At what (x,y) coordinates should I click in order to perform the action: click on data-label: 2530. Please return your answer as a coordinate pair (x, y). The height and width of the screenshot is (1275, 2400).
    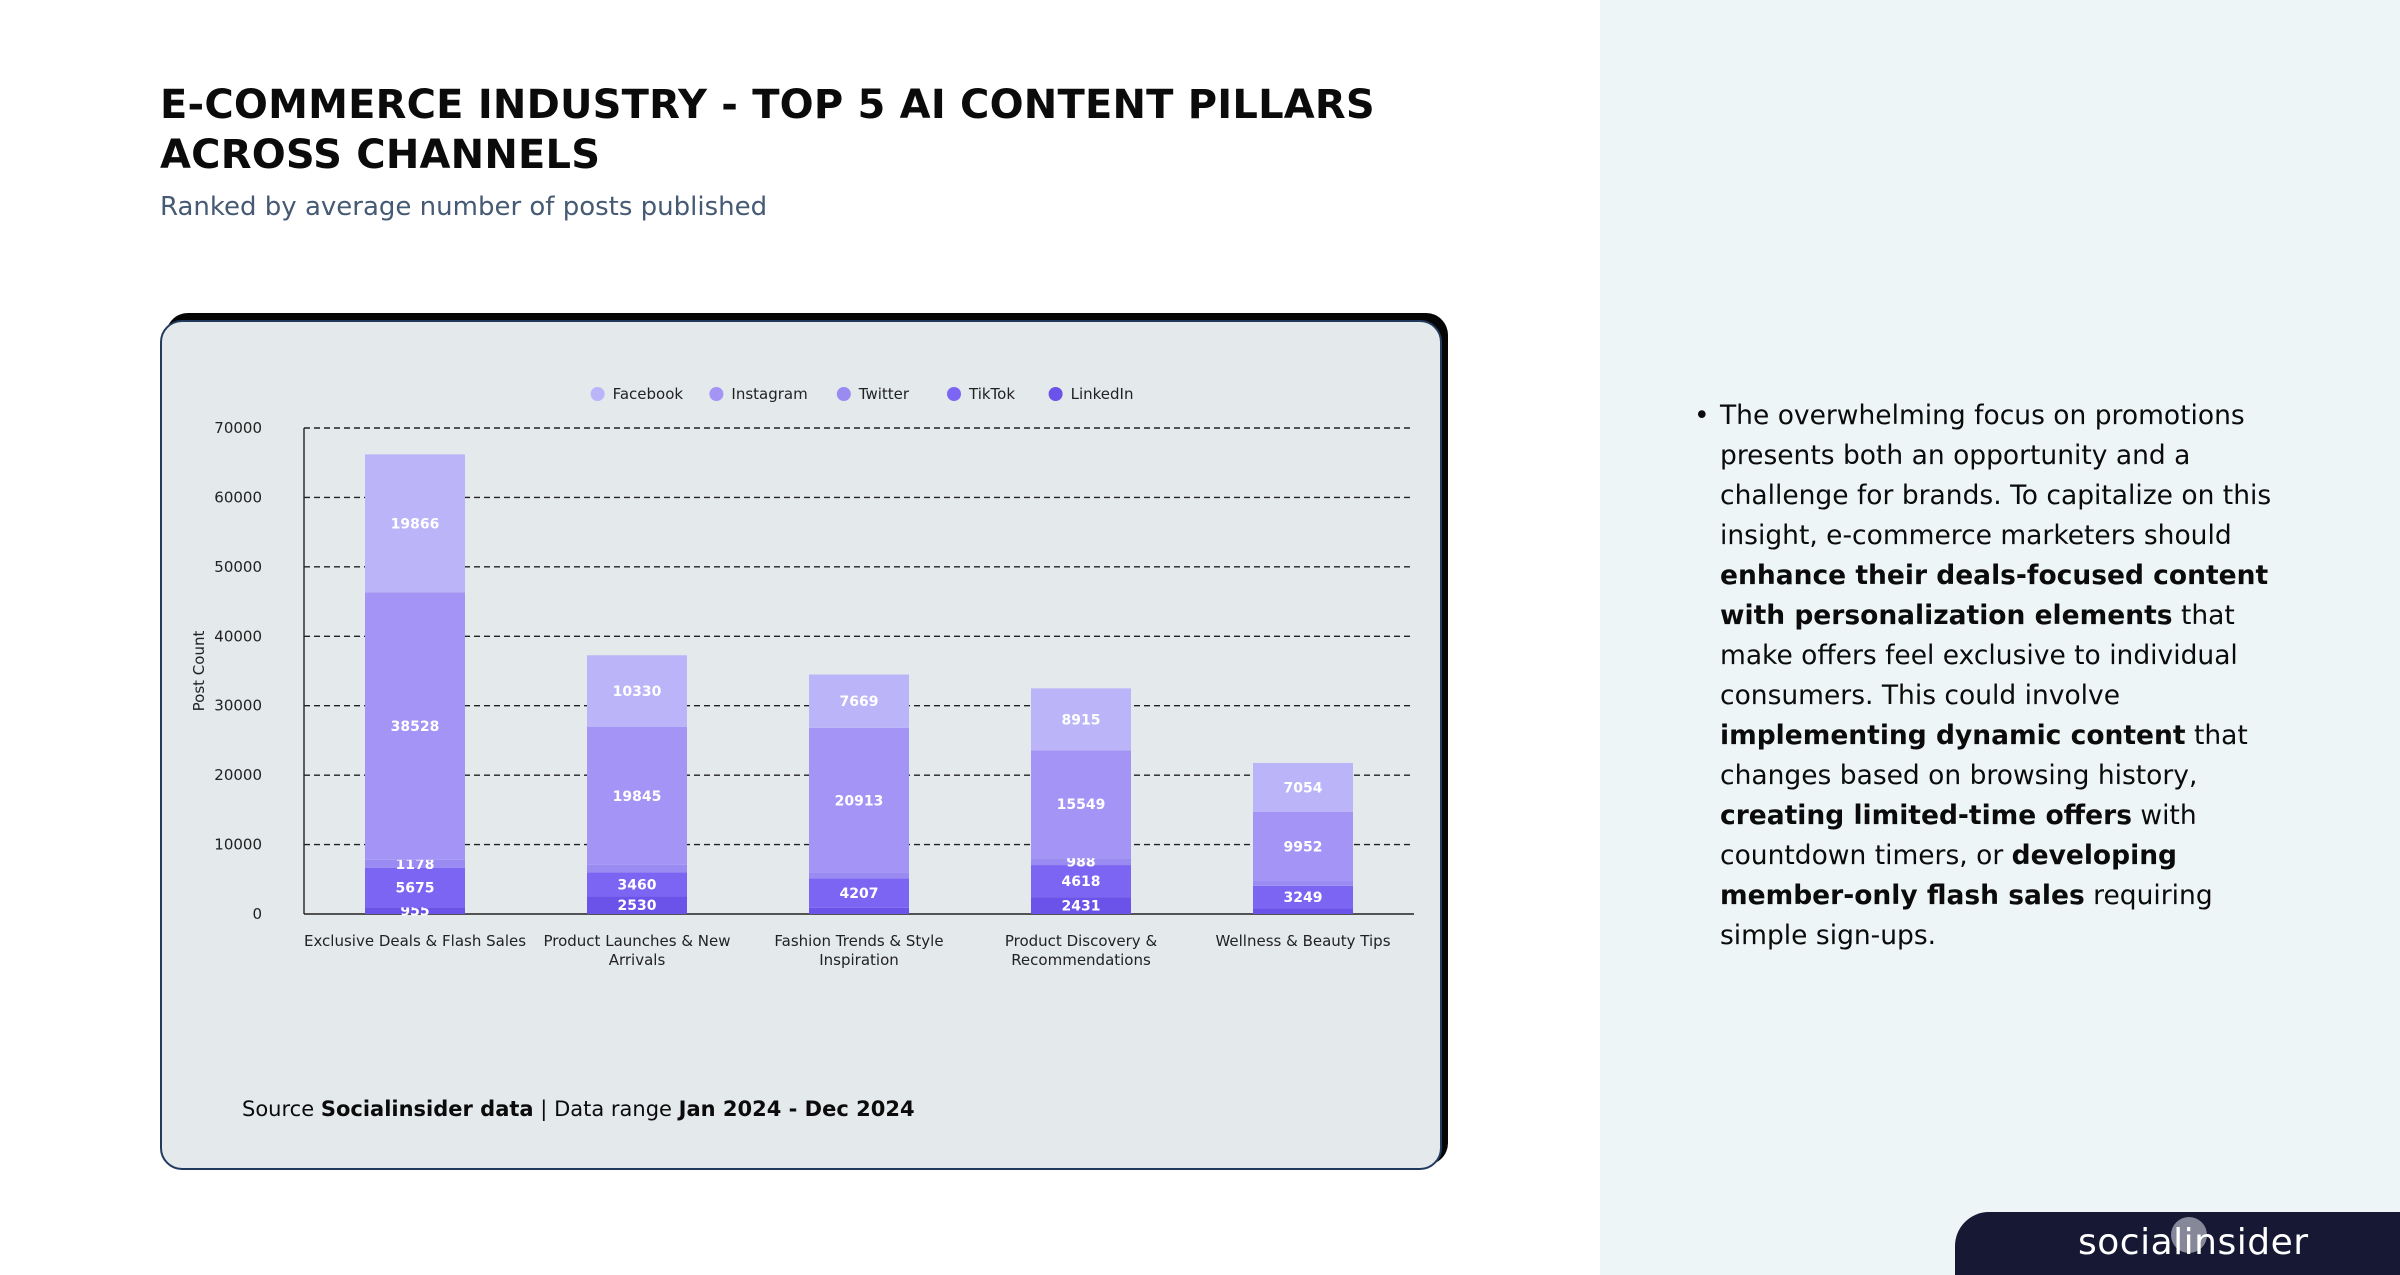
    Looking at the image, I should click on (637, 906).